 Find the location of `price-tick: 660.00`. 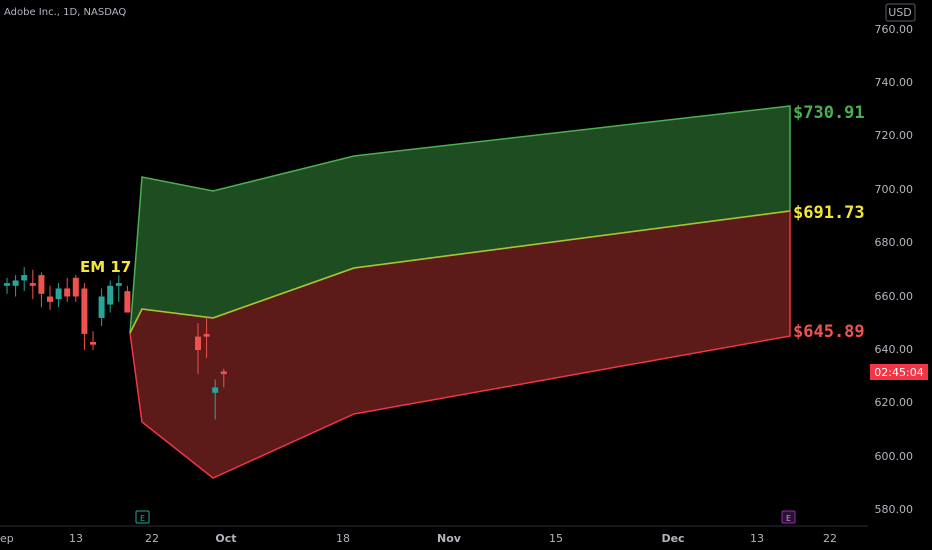

price-tick: 660.00 is located at coordinates (894, 296).